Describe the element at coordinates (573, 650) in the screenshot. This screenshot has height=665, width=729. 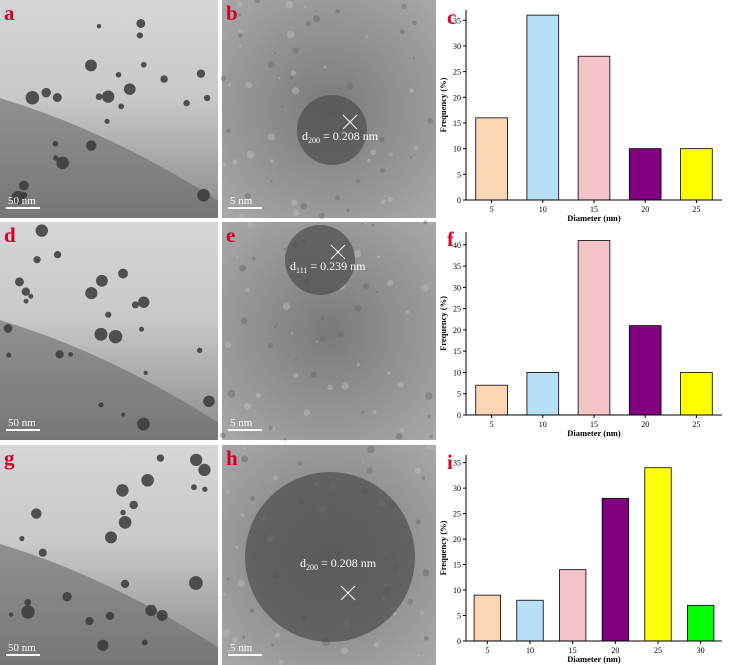
I see `x-tick-label: 15` at that location.